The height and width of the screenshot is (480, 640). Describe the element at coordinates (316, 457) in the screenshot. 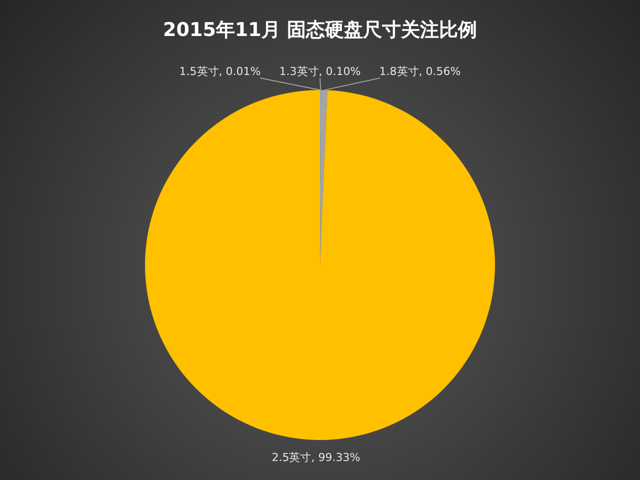

I see `slice-label: 2.5英寸, 99.33%` at that location.